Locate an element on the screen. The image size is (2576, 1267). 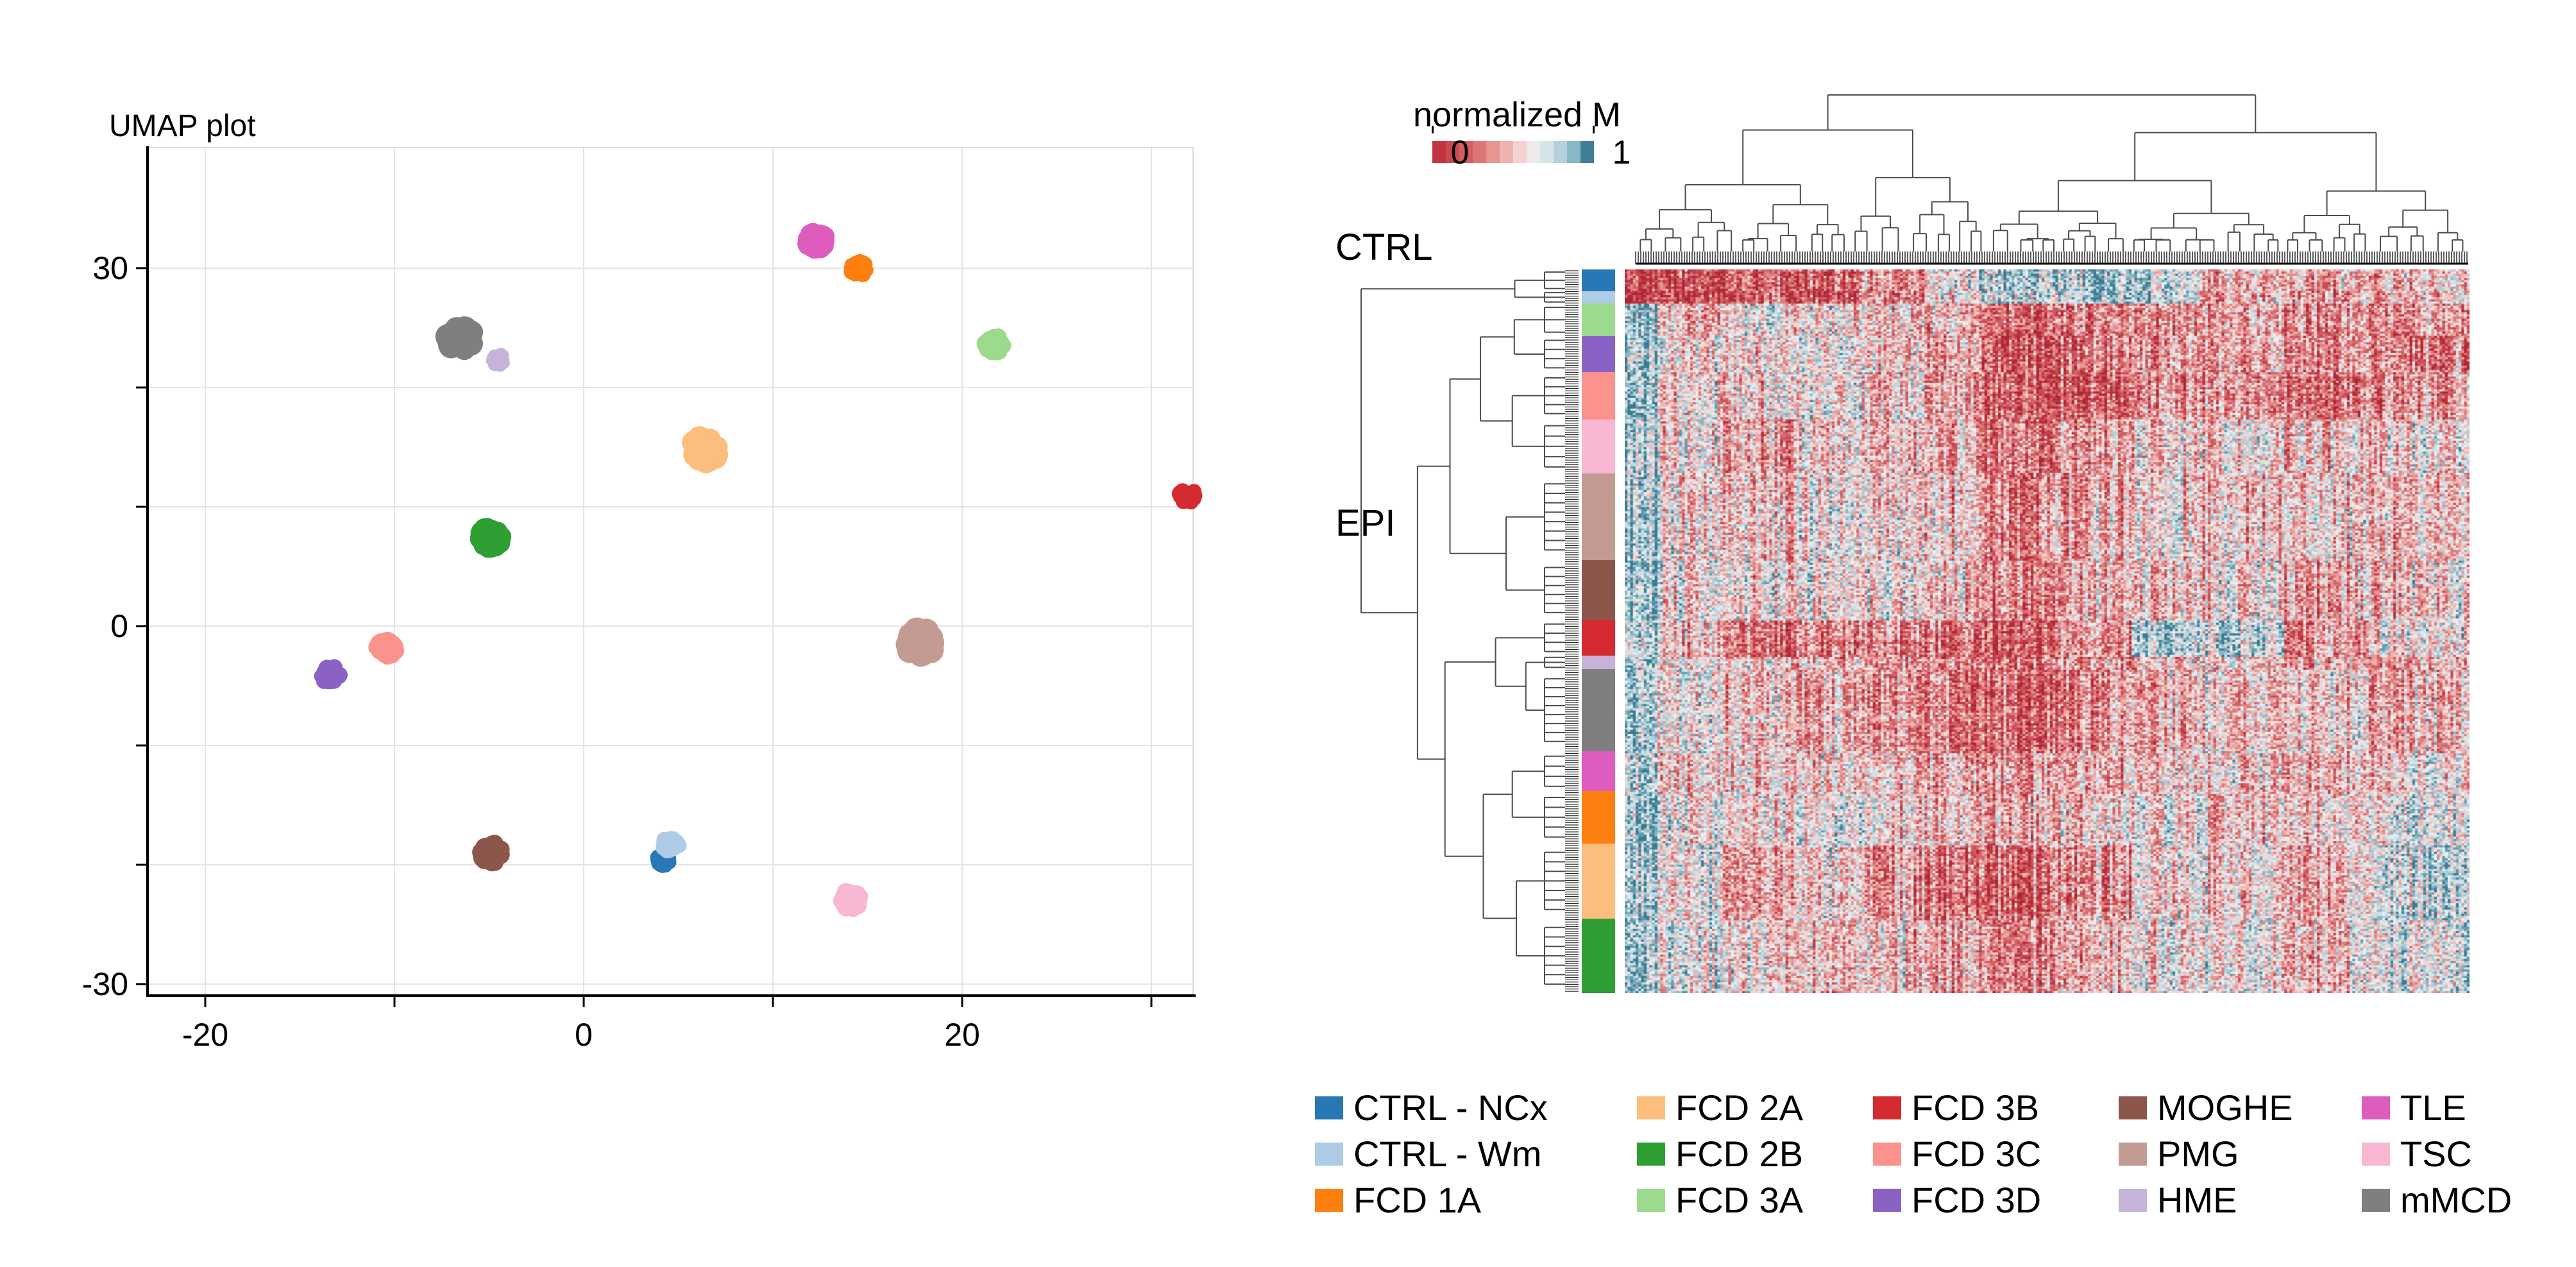
legend-item-fcd-3c: FCD 3C is located at coordinates (1957, 1154).